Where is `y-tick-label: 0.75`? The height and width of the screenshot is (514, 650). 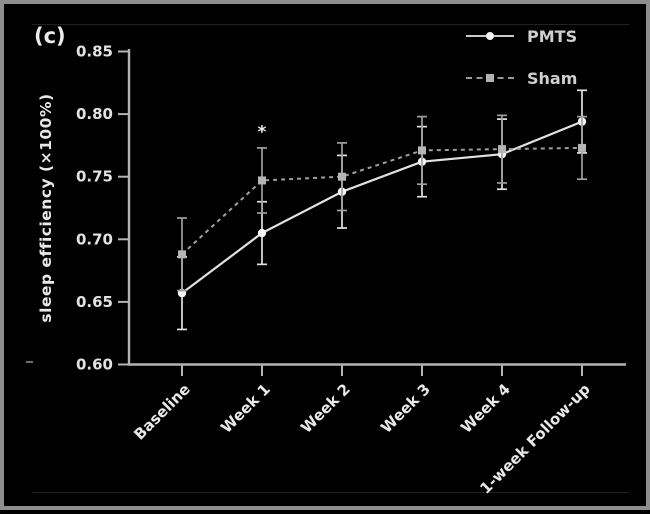
y-tick-label: 0.75 is located at coordinates (94, 177).